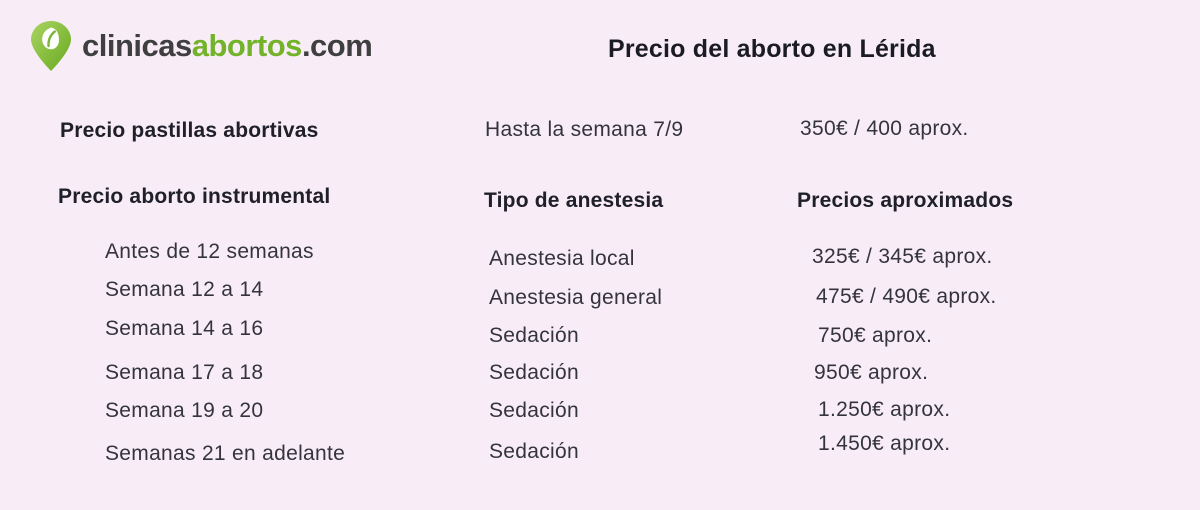  Describe the element at coordinates (902, 256) in the screenshot. I see `price-value: 325€ / 345€ aprox.` at that location.